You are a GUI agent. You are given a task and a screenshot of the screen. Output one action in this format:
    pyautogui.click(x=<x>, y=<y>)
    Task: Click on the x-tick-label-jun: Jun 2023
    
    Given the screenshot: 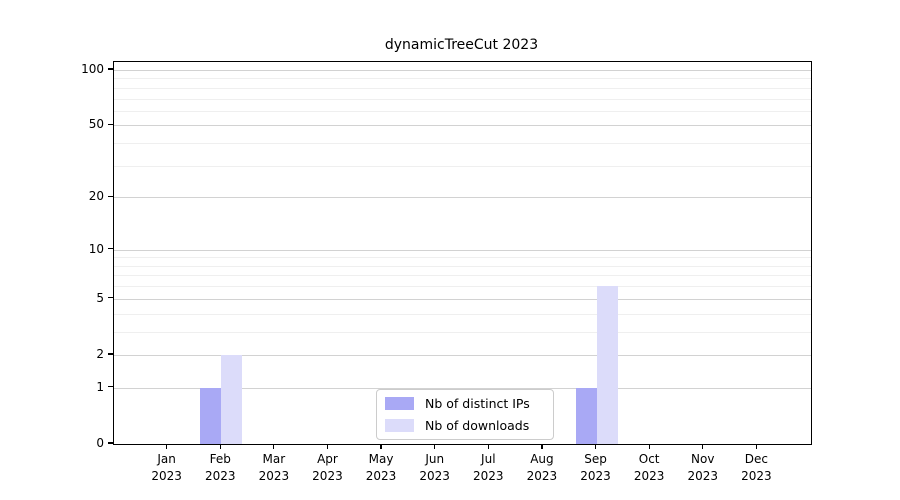 What is the action you would take?
    pyautogui.click(x=434, y=467)
    